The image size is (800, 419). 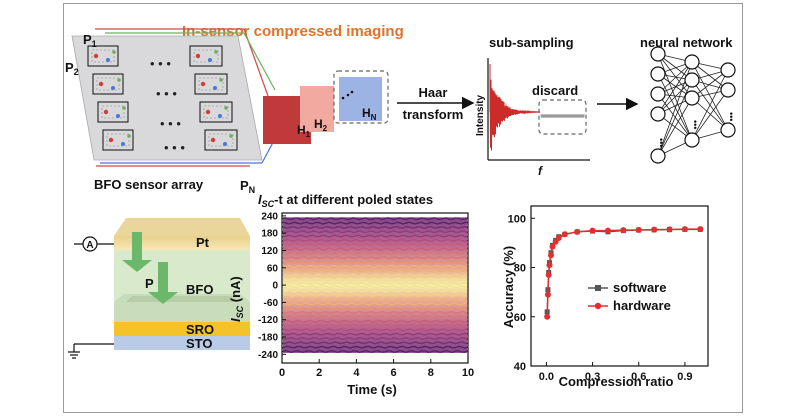 I want to click on accuracy-plot: 40 60 80 100 0.0 0.3 0.6 0.9, so click(x=608, y=294).